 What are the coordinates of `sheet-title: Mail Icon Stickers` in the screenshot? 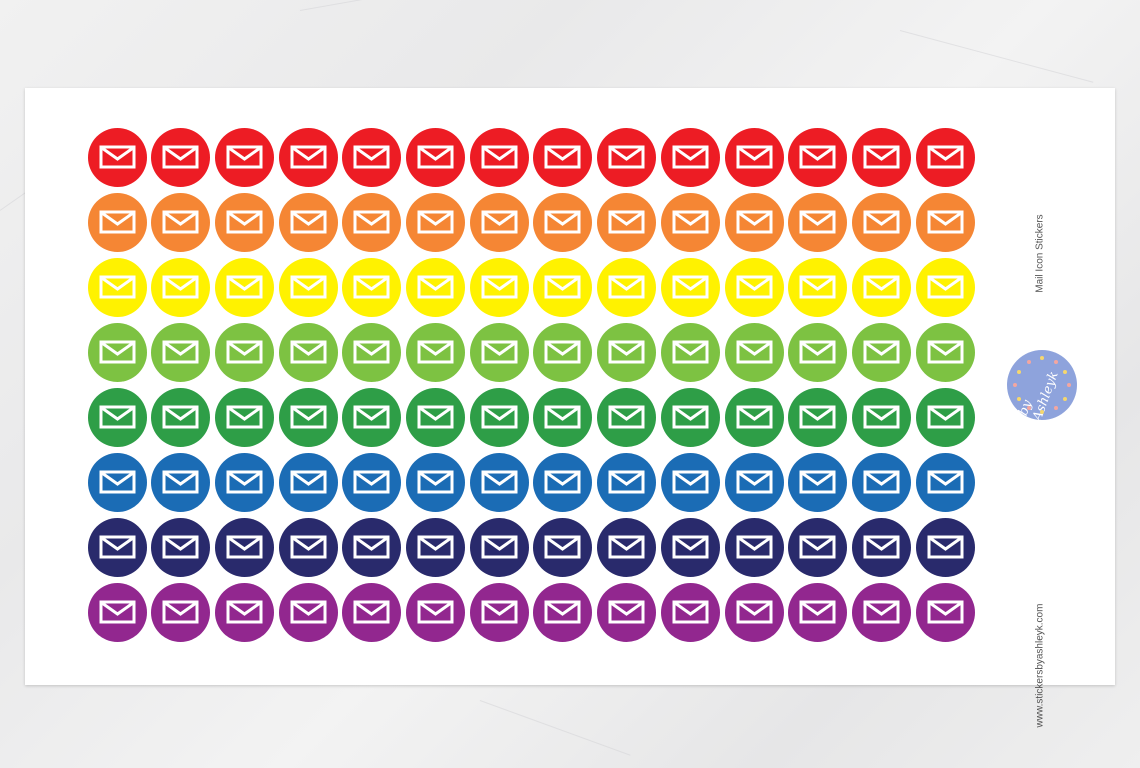 It's located at (1040, 253).